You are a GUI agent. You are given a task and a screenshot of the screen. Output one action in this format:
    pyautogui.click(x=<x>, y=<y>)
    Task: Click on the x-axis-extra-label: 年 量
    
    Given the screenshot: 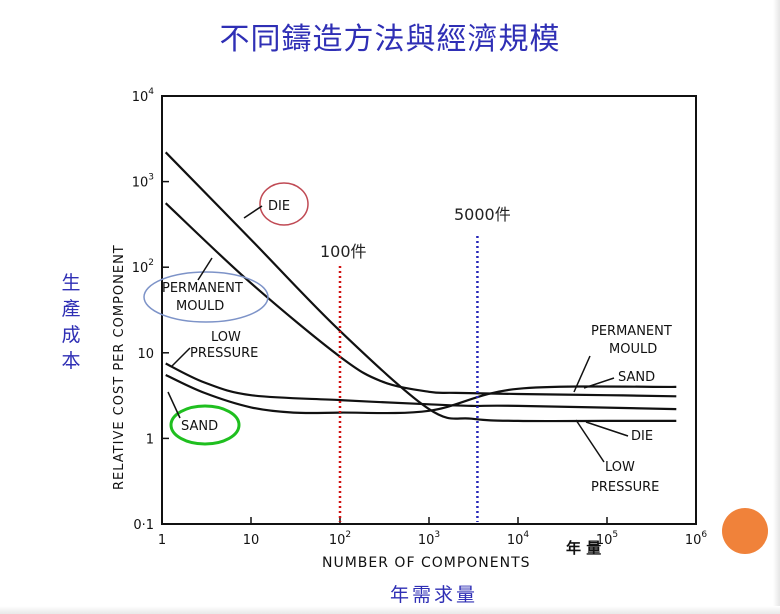 What is the action you would take?
    pyautogui.click(x=583, y=548)
    